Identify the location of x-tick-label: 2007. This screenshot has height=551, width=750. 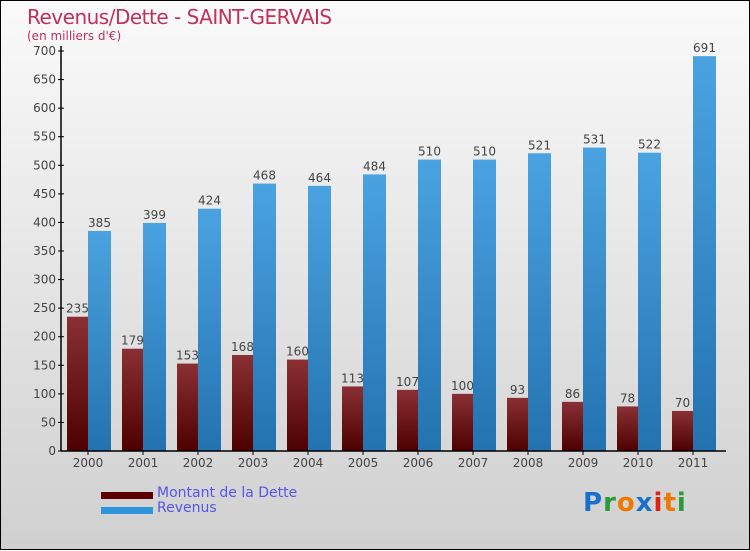
(473, 463).